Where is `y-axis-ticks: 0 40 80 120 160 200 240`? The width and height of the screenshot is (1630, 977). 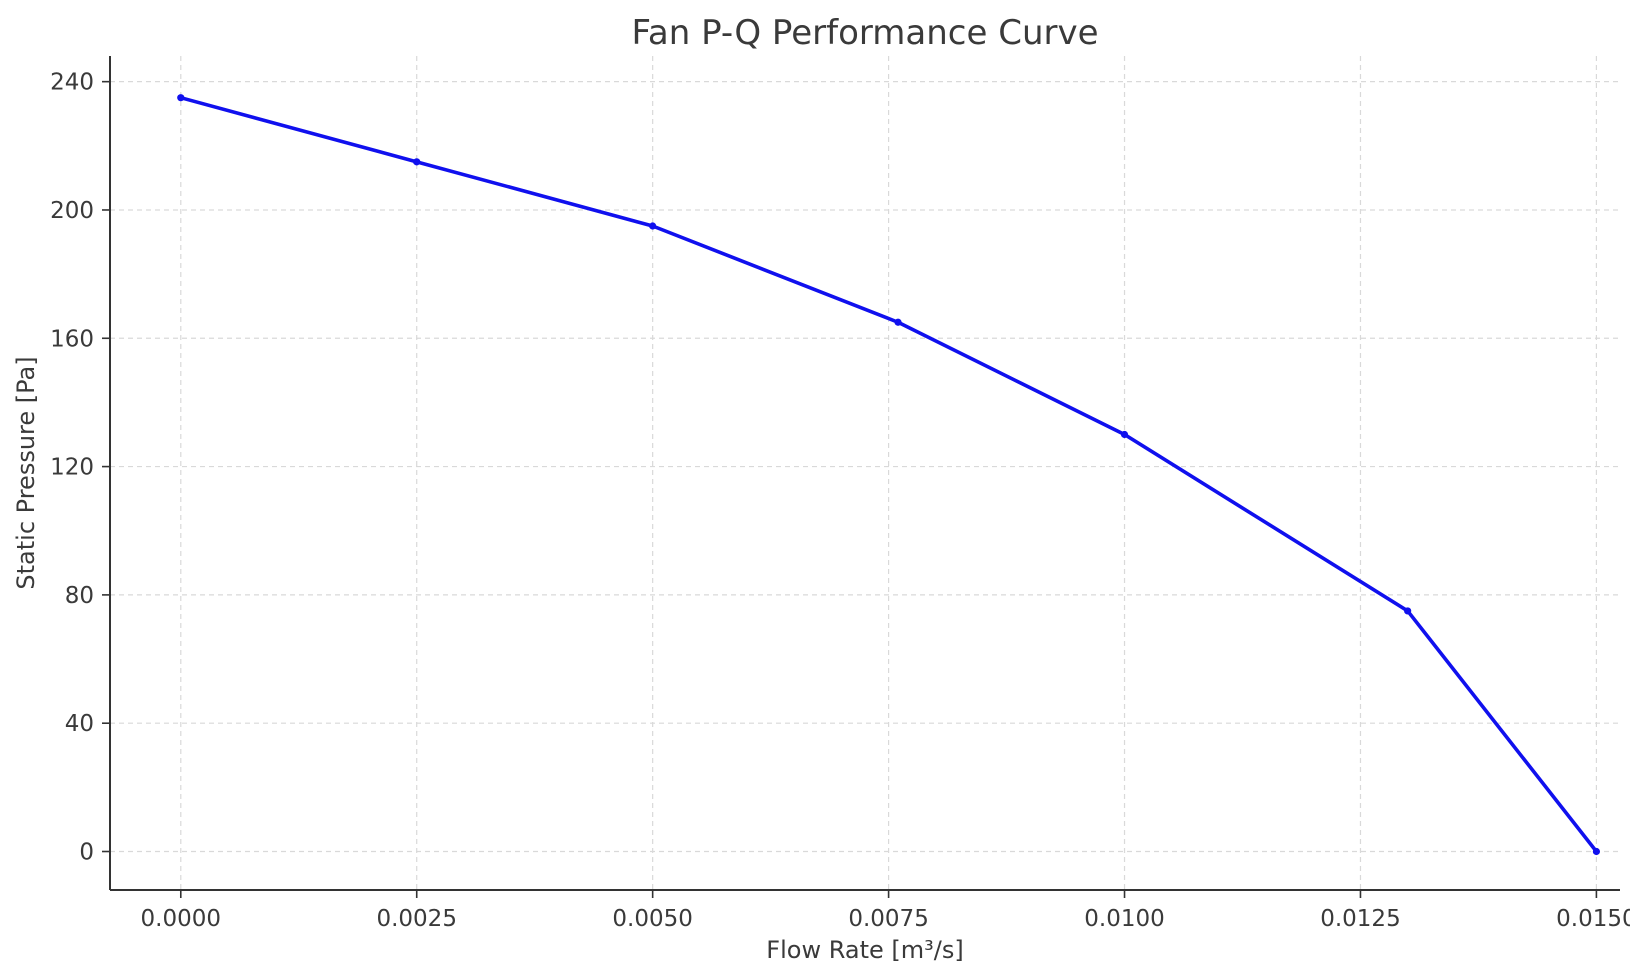 y-axis-ticks: 0 40 80 120 160 200 240 is located at coordinates (80, 468).